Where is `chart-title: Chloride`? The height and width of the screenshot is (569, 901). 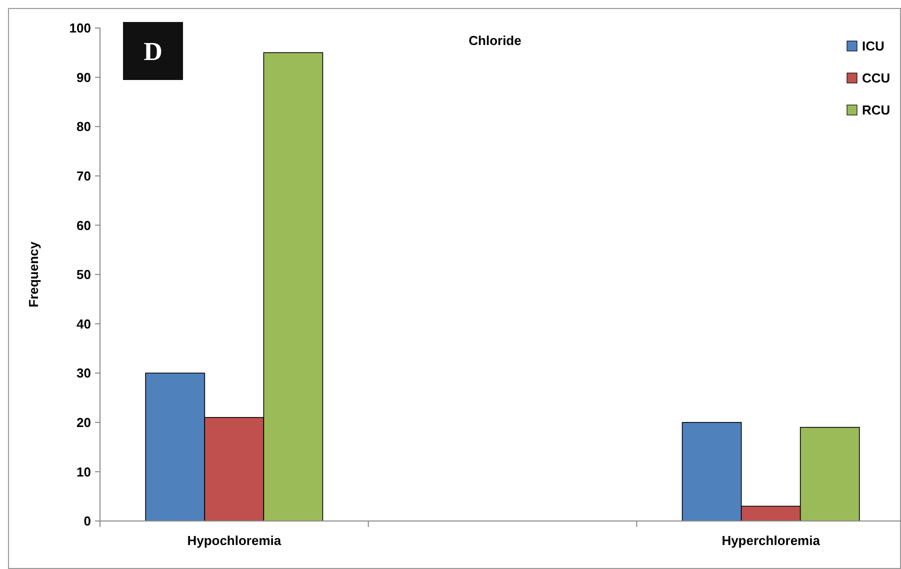
chart-title: Chloride is located at coordinates (495, 40).